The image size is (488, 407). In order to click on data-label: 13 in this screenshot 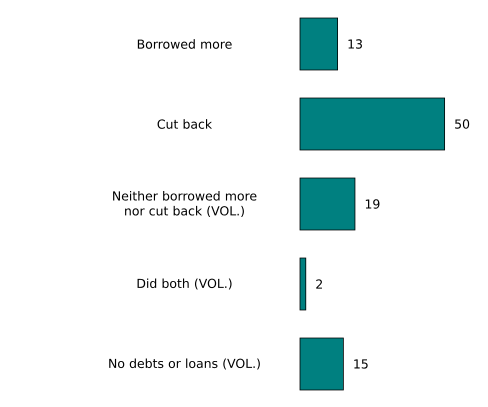, I will do `click(355, 44)`.